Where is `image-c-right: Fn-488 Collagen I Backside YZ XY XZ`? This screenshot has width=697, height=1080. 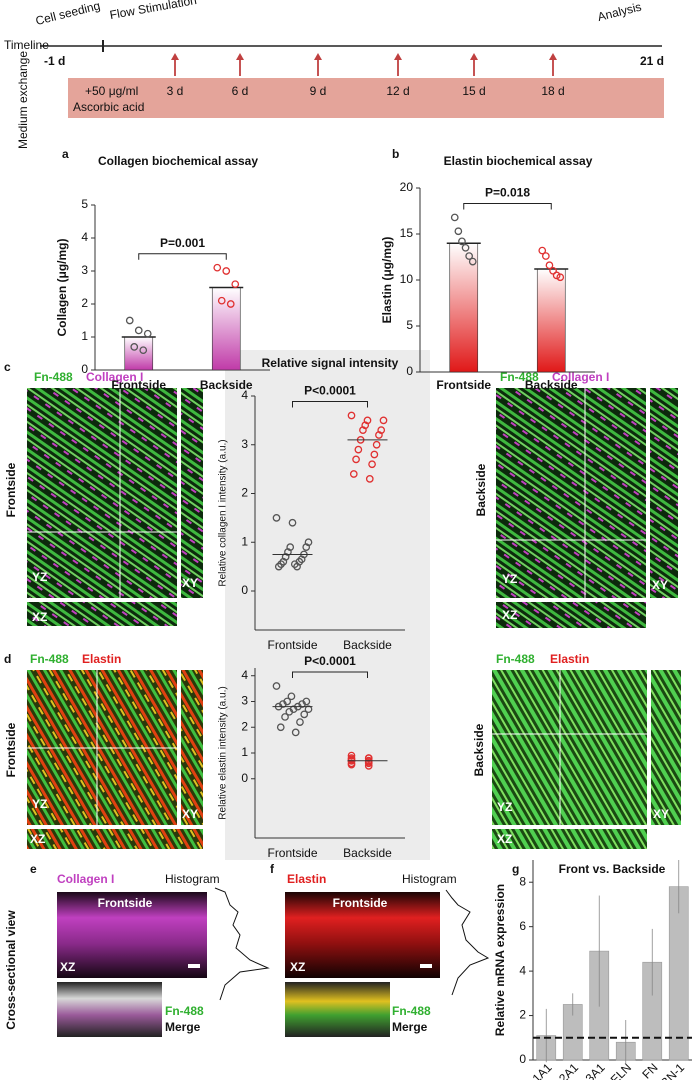 image-c-right: Fn-488 Collagen I Backside YZ XY XZ is located at coordinates (576, 499).